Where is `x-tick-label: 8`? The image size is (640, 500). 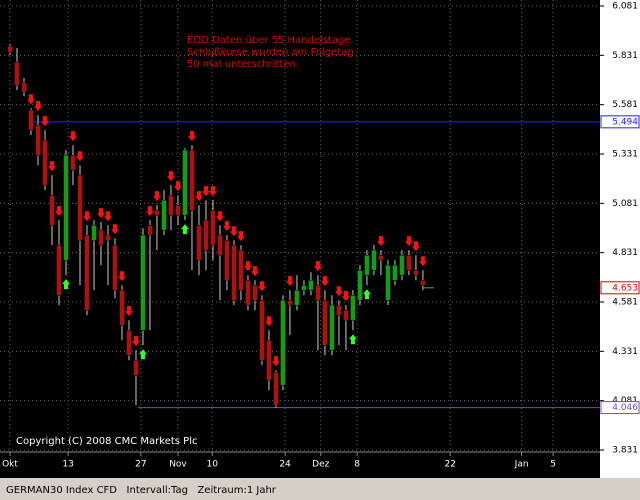
x-tick-label: 8 is located at coordinates (357, 465).